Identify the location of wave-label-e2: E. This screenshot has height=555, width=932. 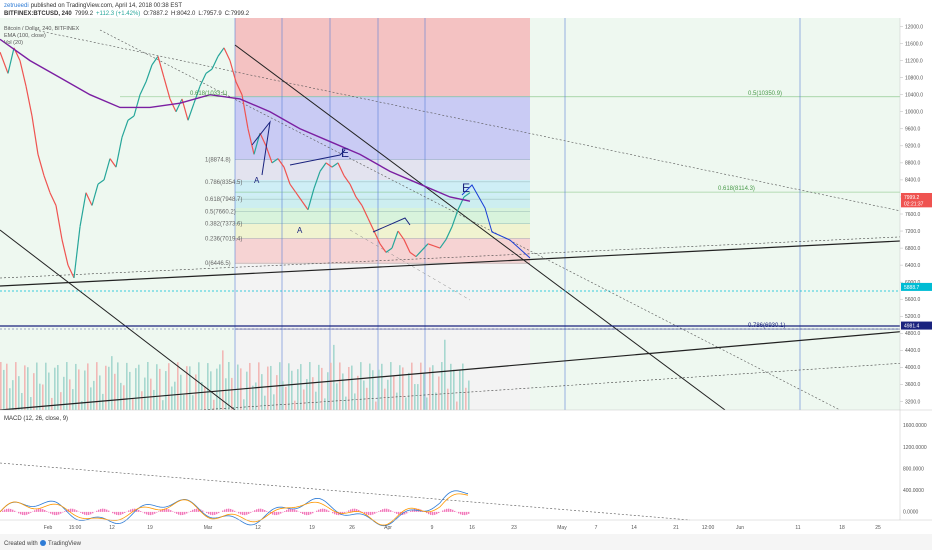
(466, 188).